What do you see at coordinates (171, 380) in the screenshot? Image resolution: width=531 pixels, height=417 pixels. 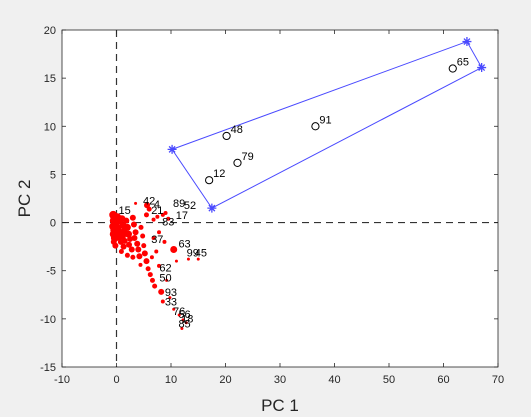 I see `x-tick-label: 10` at bounding box center [171, 380].